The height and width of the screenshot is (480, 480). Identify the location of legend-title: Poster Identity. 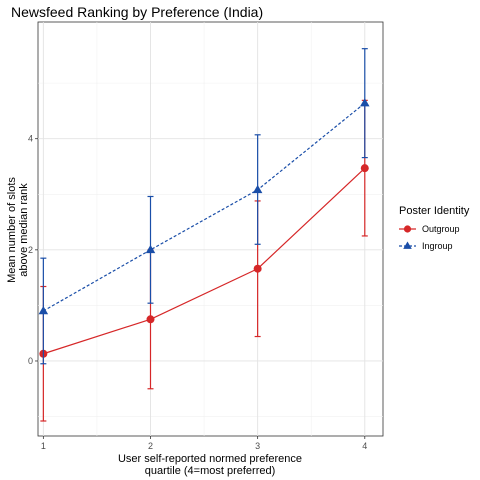
(434, 211).